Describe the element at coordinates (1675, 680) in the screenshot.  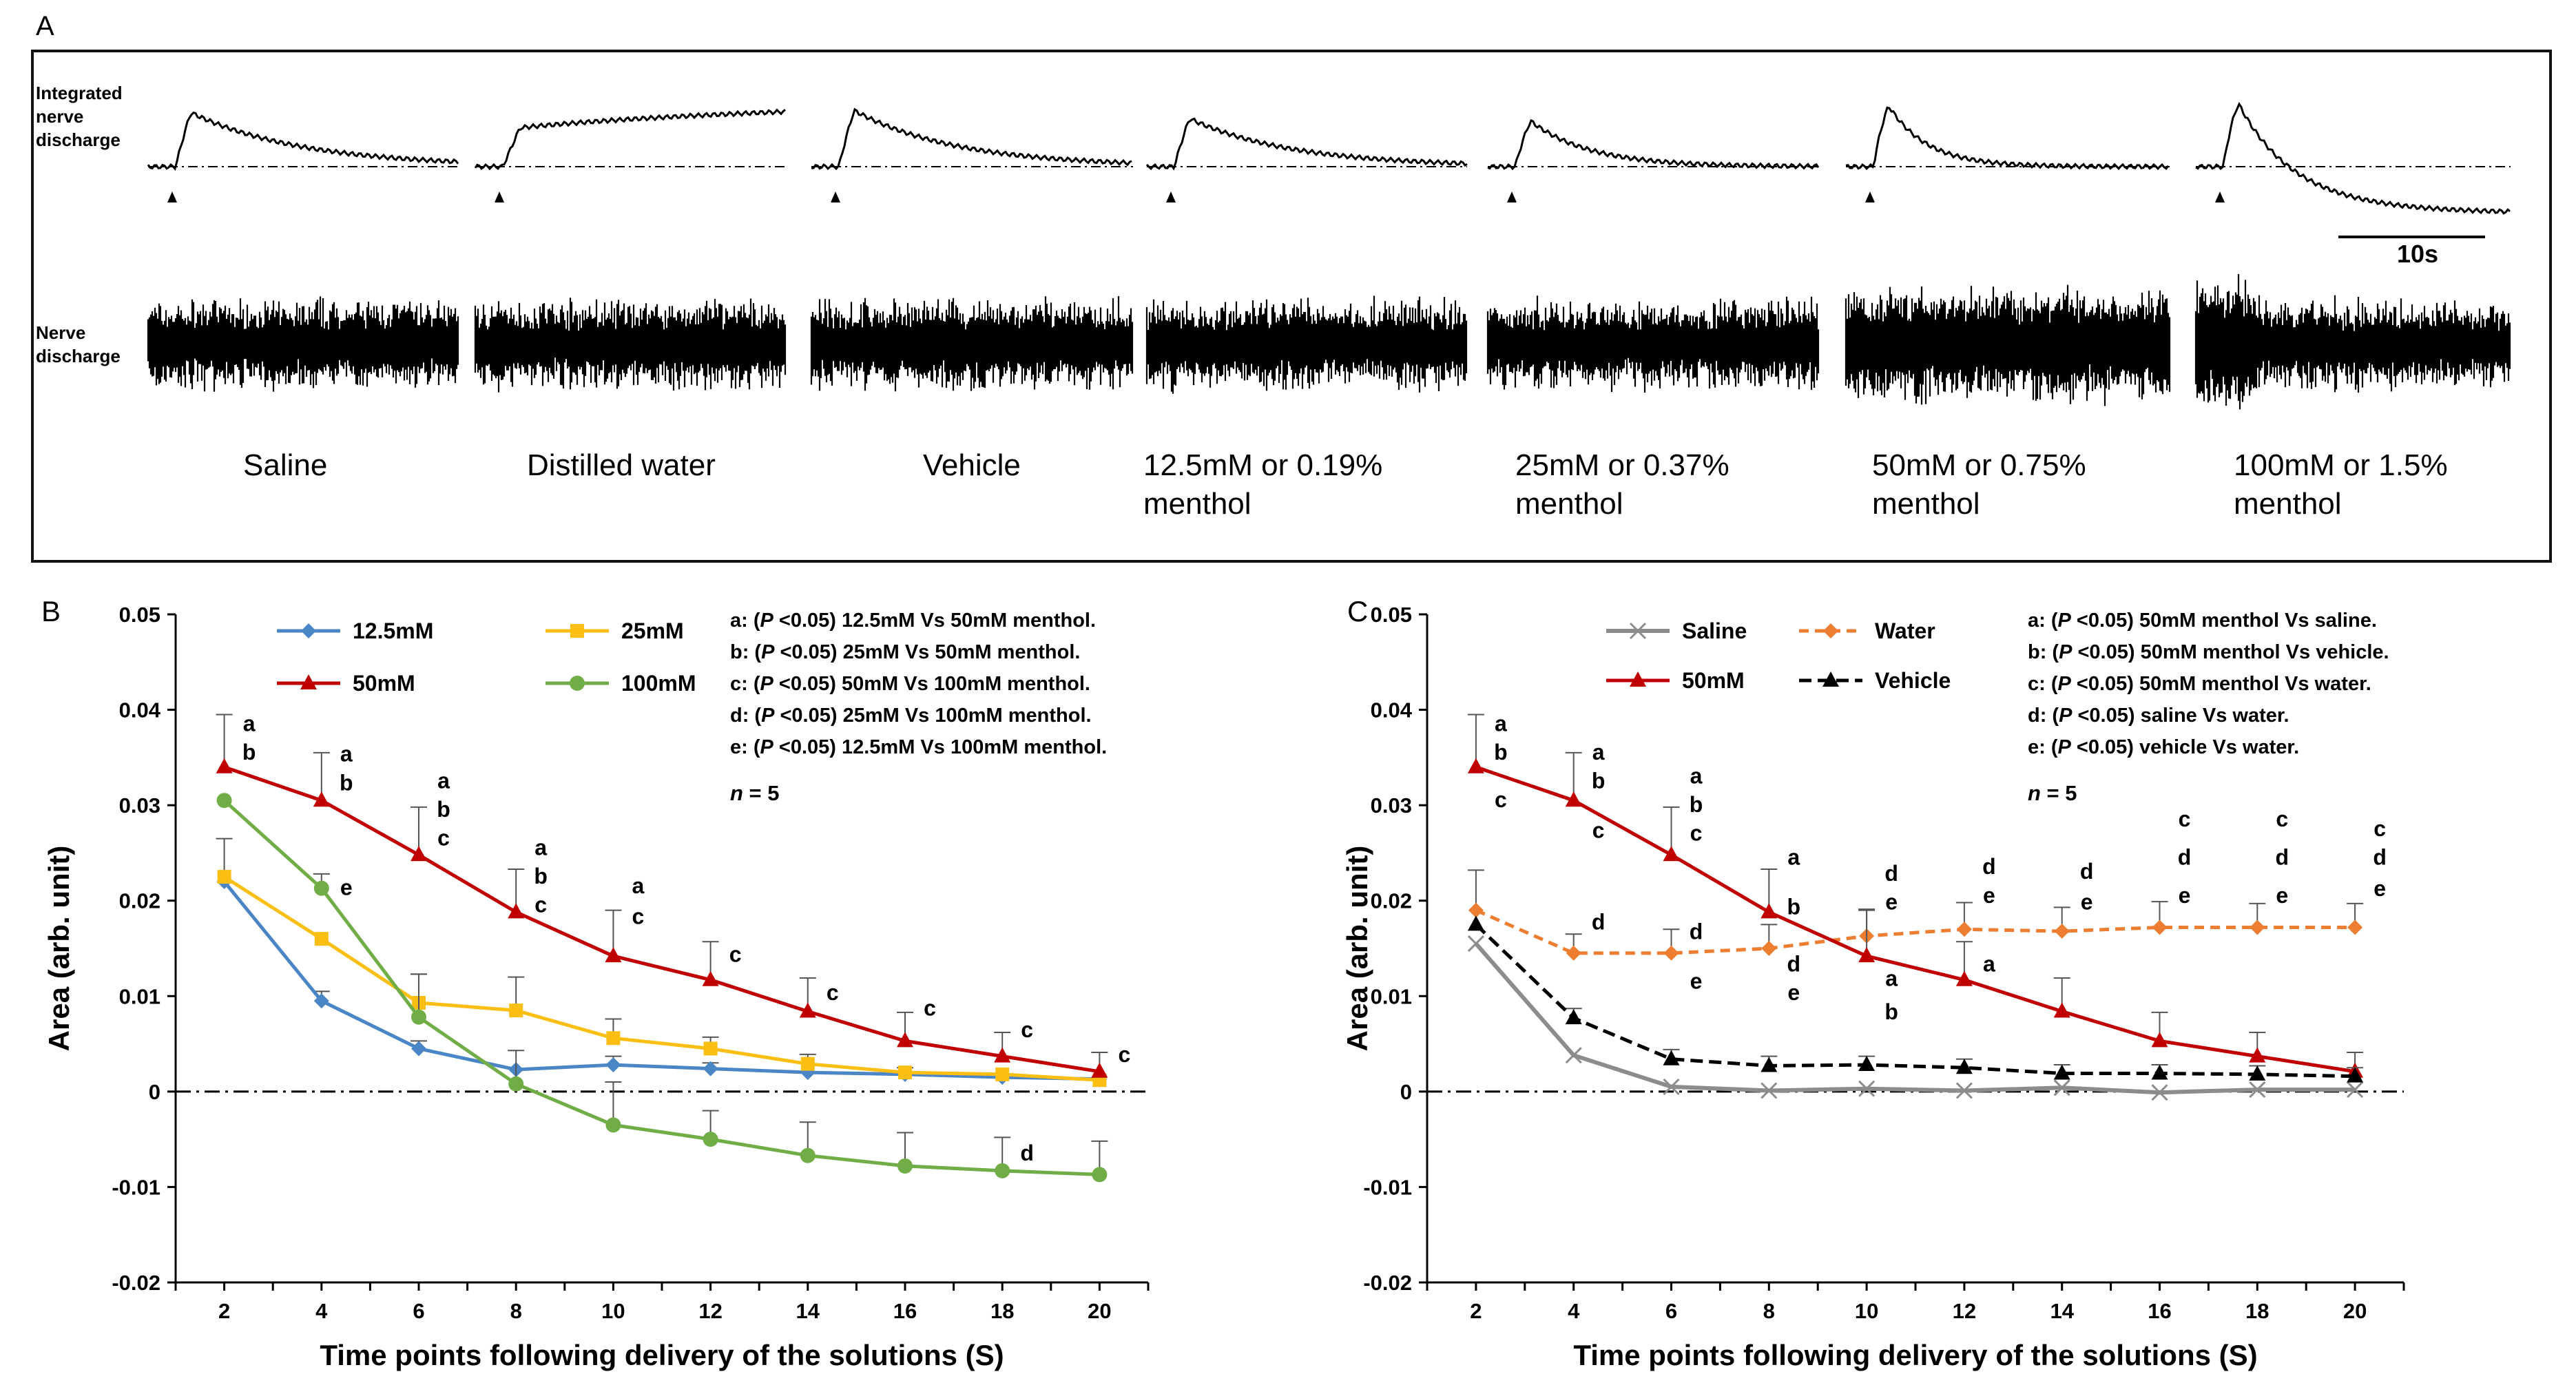
I see `legend-item-50mM: 50mM` at that location.